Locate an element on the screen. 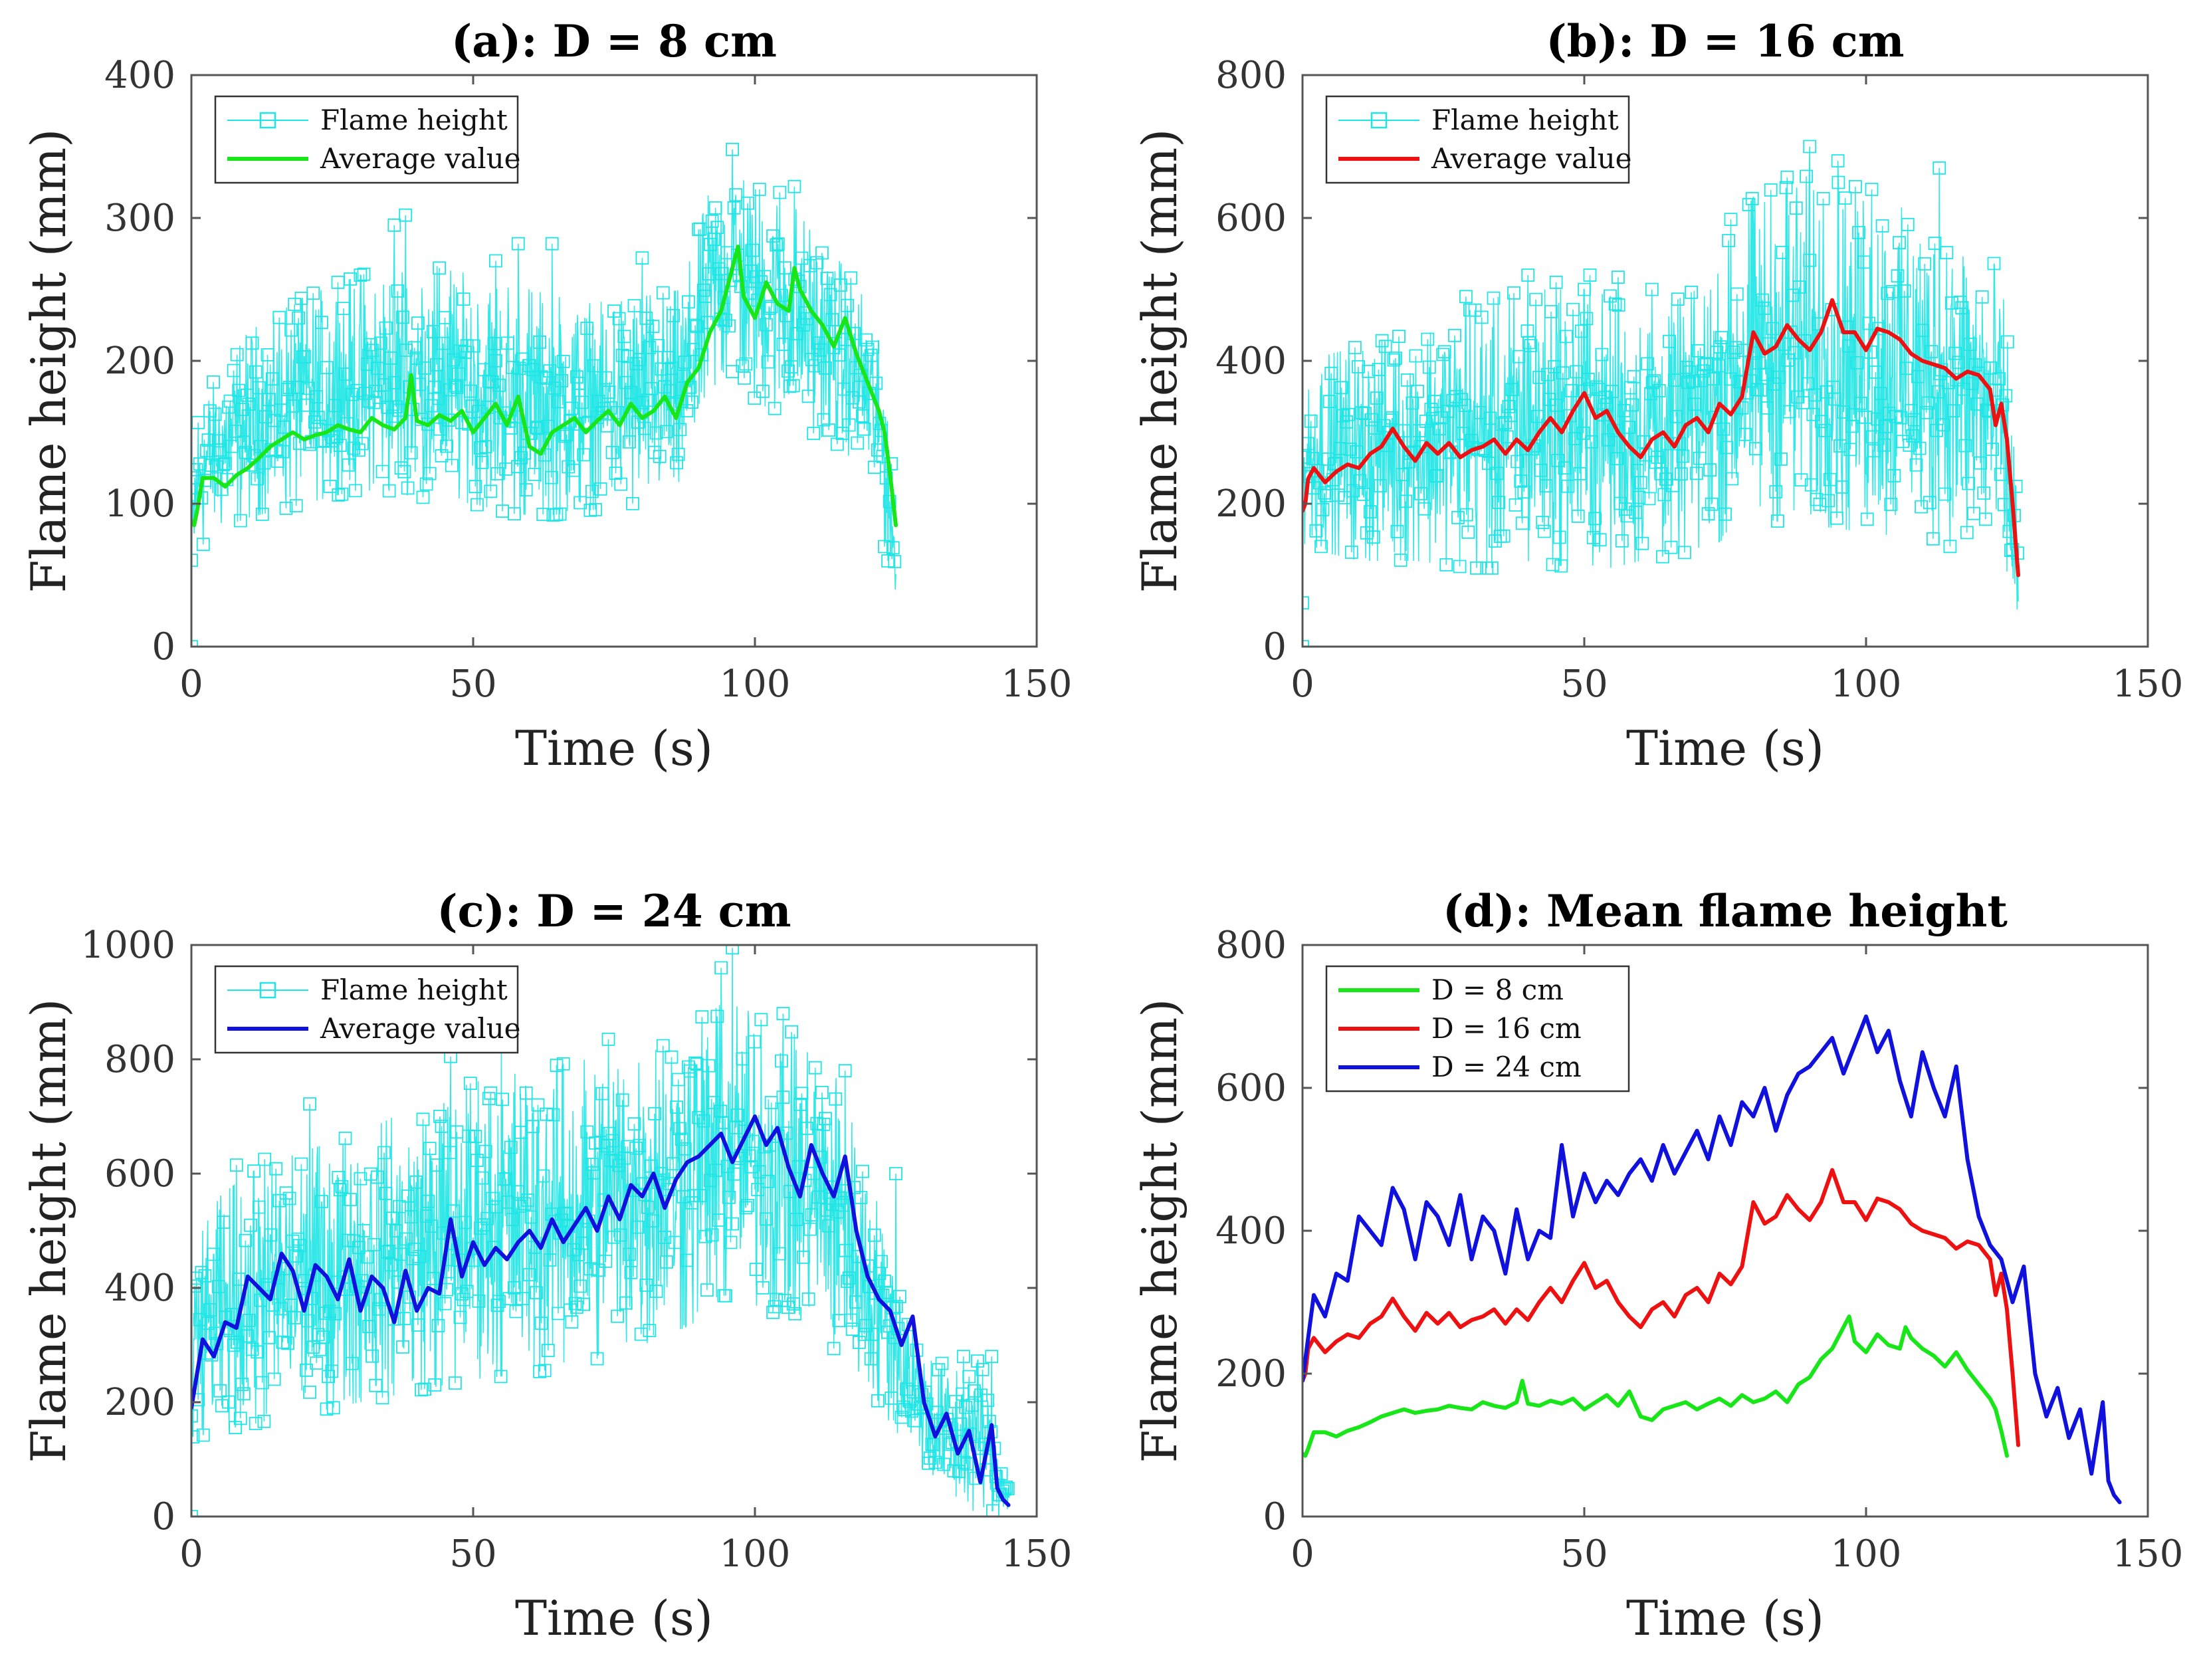 The image size is (2195, 1680). legend: D = 8 cm D = 16 cm D = 24 cm is located at coordinates (1477, 1029).